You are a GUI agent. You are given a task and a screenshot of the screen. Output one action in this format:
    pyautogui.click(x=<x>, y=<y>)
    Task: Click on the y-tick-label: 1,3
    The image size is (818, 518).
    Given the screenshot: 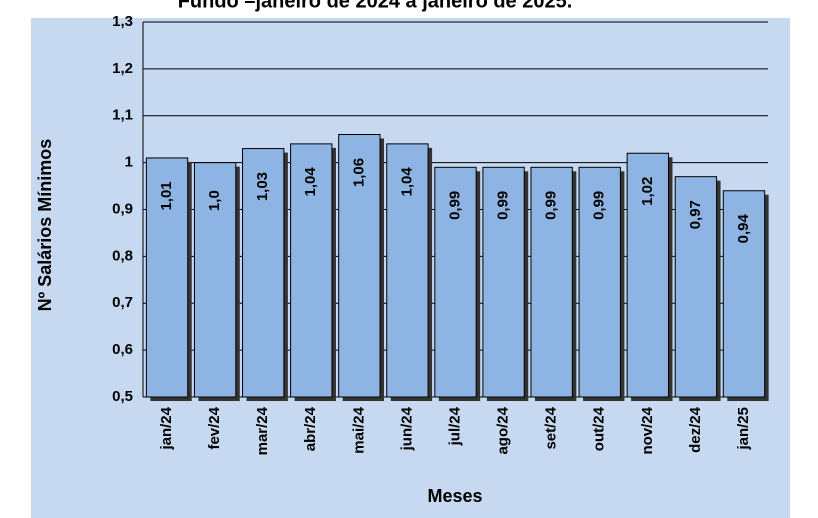 What is the action you would take?
    pyautogui.click(x=122, y=21)
    